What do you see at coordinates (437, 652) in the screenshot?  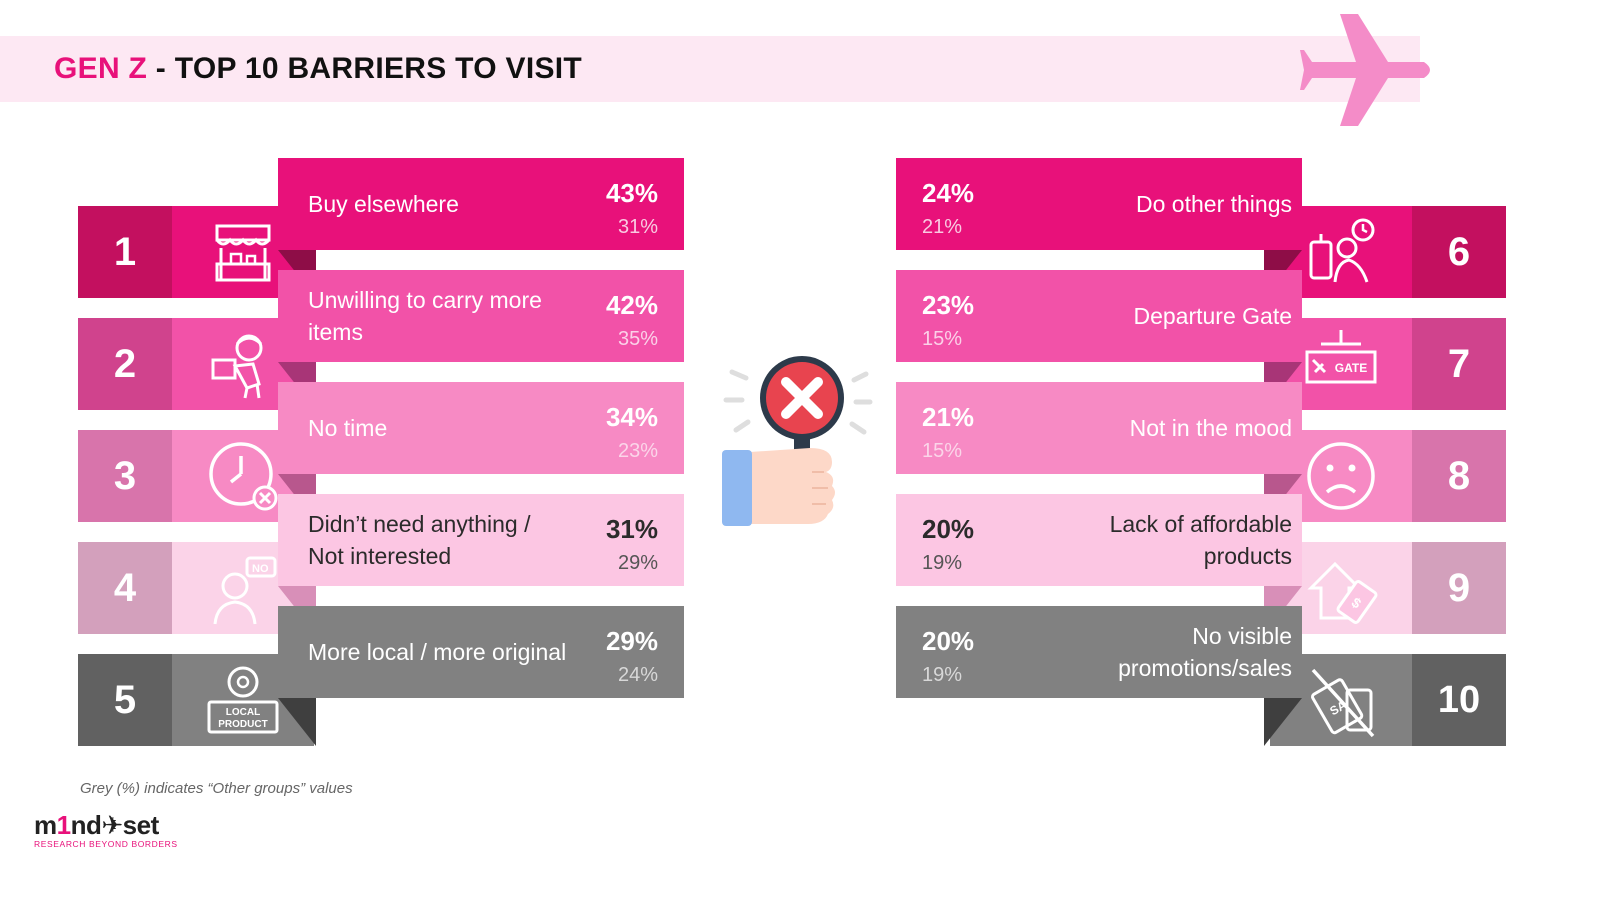 I see `barrier-label: More local / more original` at bounding box center [437, 652].